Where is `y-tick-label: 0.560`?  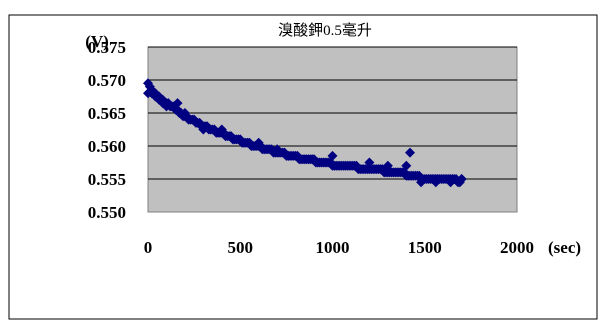
y-tick-label: 0.560 is located at coordinates (107, 146).